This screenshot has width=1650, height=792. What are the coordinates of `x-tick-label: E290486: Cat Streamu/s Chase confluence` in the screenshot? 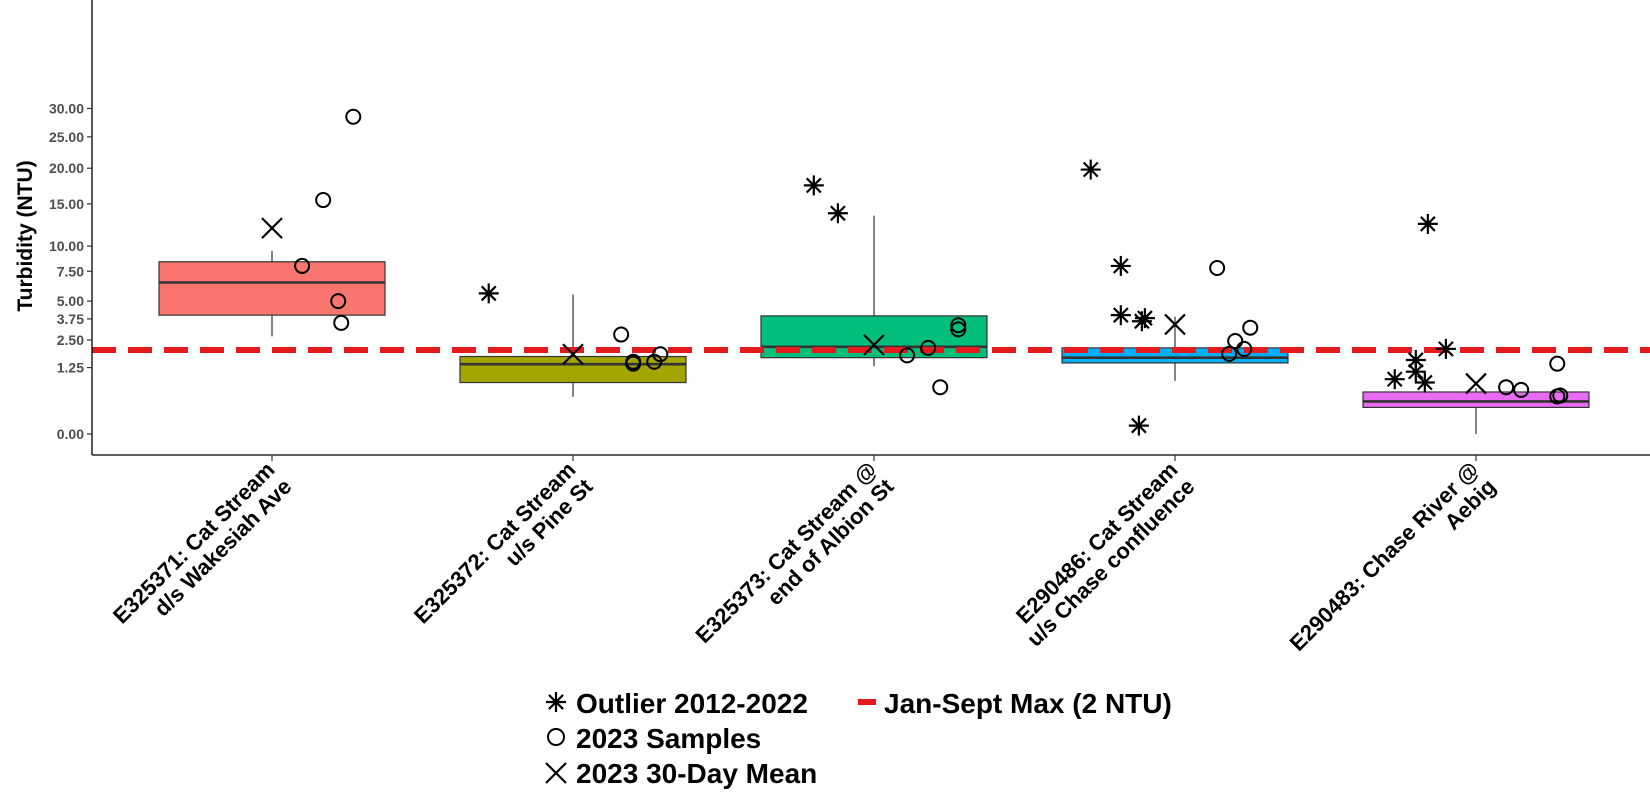 It's located at (1102, 554).